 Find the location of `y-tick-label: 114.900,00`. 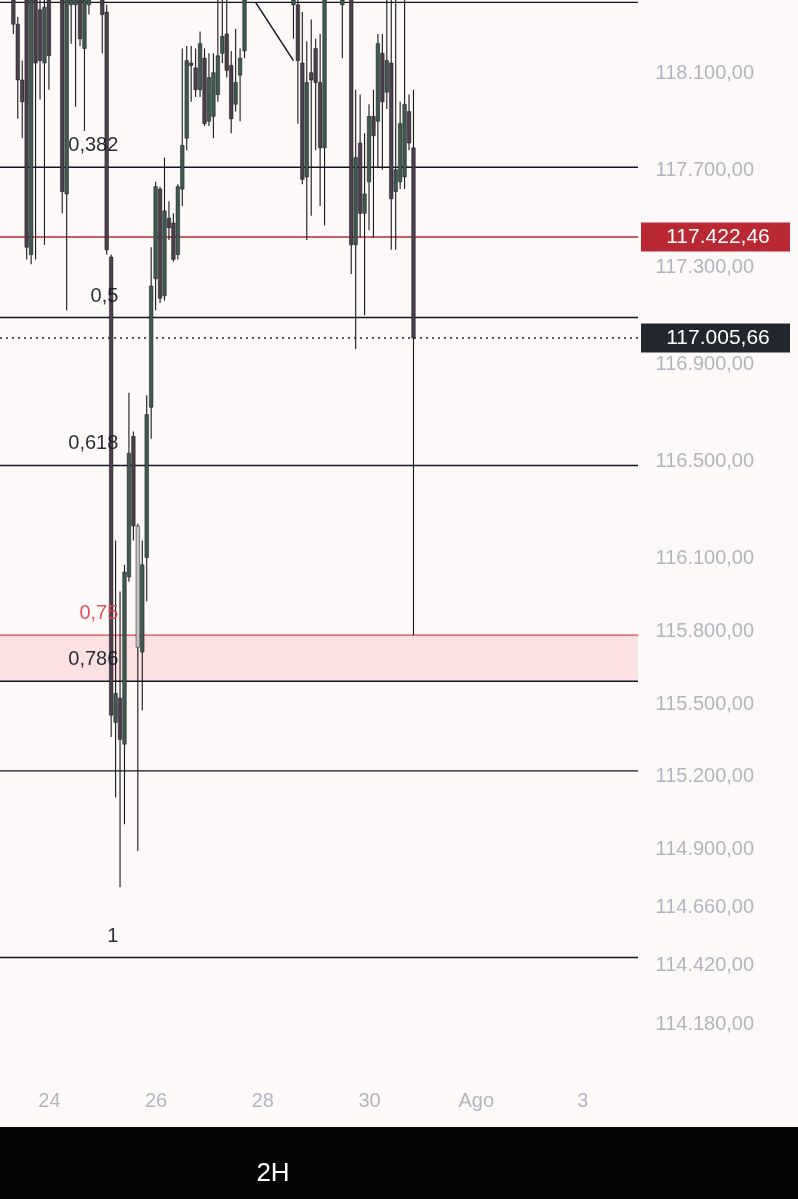

y-tick-label: 114.900,00 is located at coordinates (705, 847).